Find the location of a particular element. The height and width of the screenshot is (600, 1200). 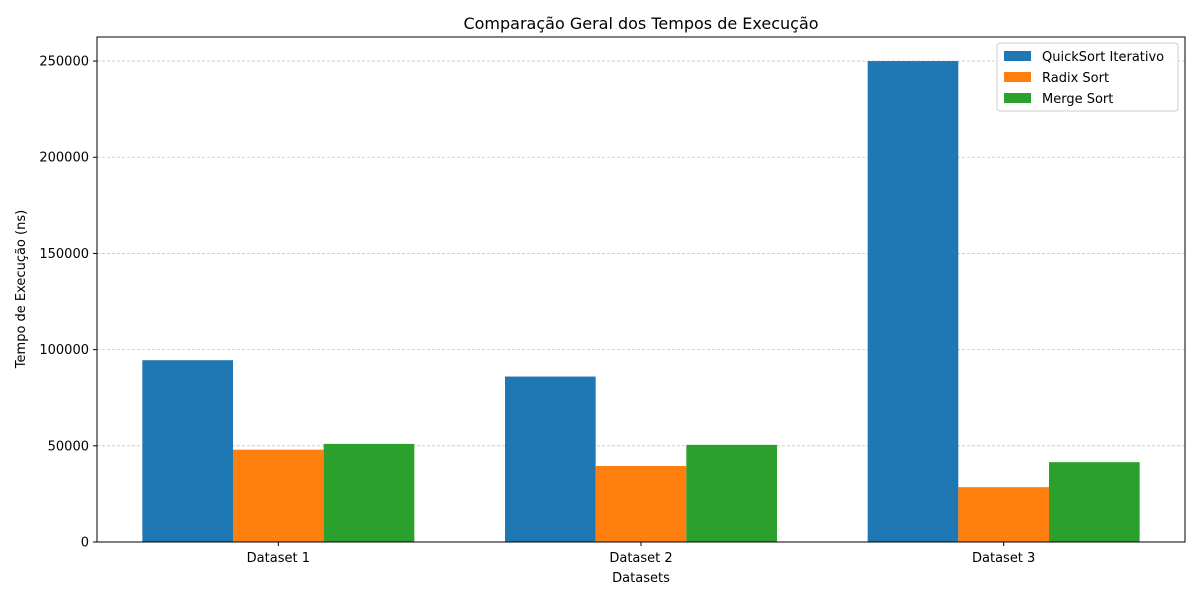

legend-label: Merge Sort is located at coordinates (1077, 99).